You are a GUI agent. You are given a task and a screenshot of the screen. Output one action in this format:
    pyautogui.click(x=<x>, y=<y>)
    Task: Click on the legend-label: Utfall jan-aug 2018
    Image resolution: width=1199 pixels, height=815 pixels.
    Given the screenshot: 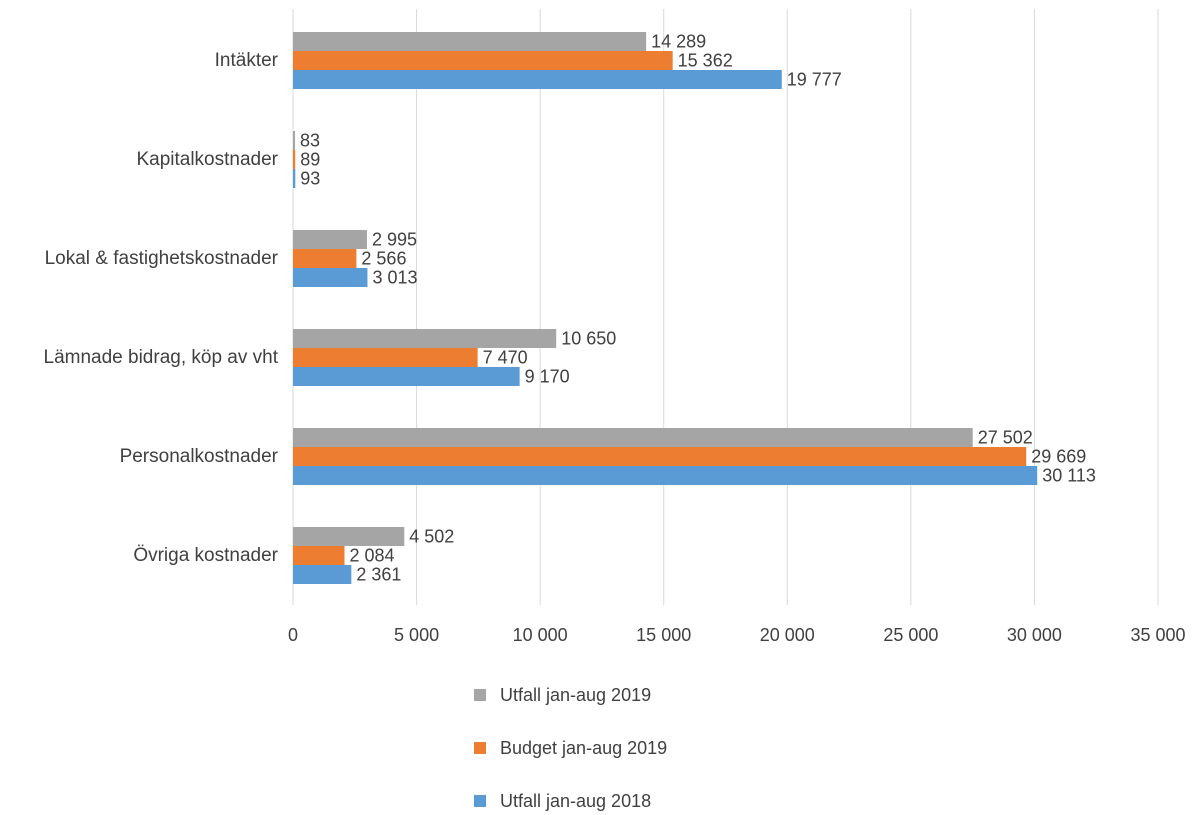 What is the action you would take?
    pyautogui.click(x=575, y=801)
    